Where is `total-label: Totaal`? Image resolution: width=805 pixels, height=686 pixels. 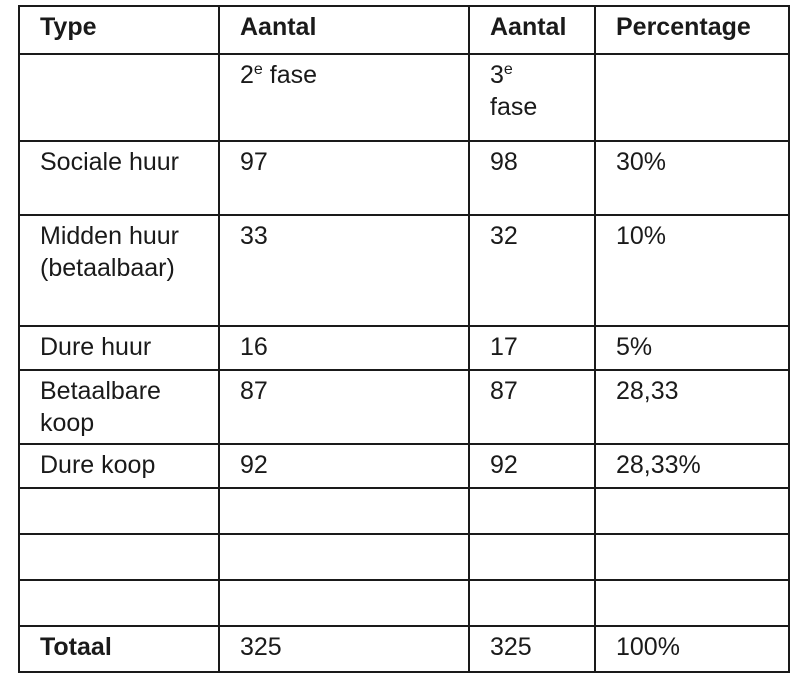 total-label: Totaal is located at coordinates (119, 649).